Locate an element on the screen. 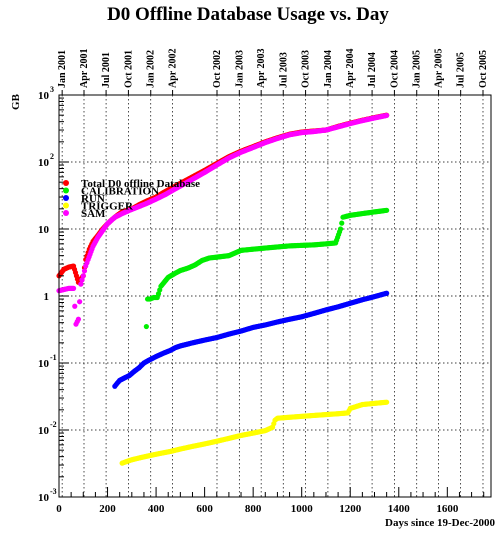 This screenshot has height=533, width=496. top-axis-tick-label: Apr 2004 is located at coordinates (350, 68).